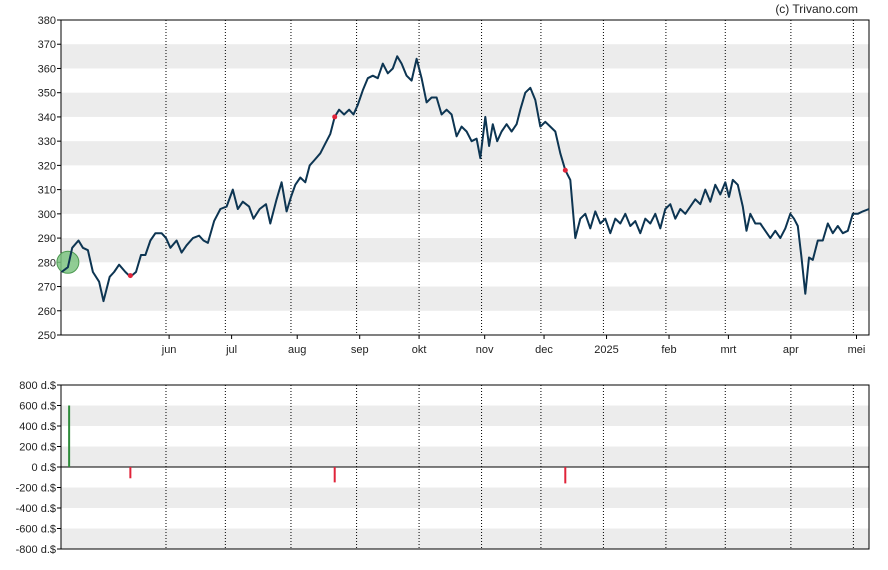 The height and width of the screenshot is (570, 888). Describe the element at coordinates (47, 94) in the screenshot. I see `price-ytick-label: 350` at that location.